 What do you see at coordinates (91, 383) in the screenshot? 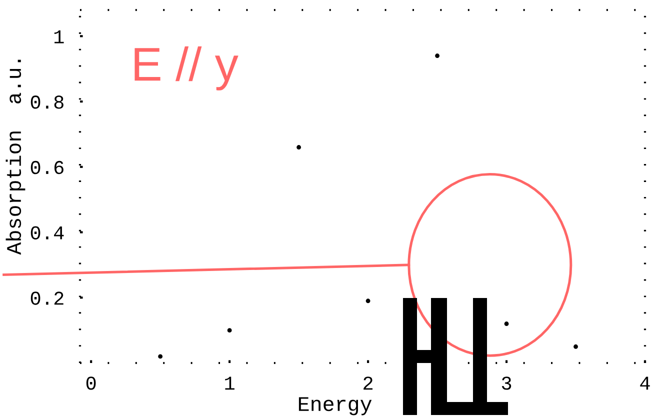
I see `x-tick-label: 0` at bounding box center [91, 383].